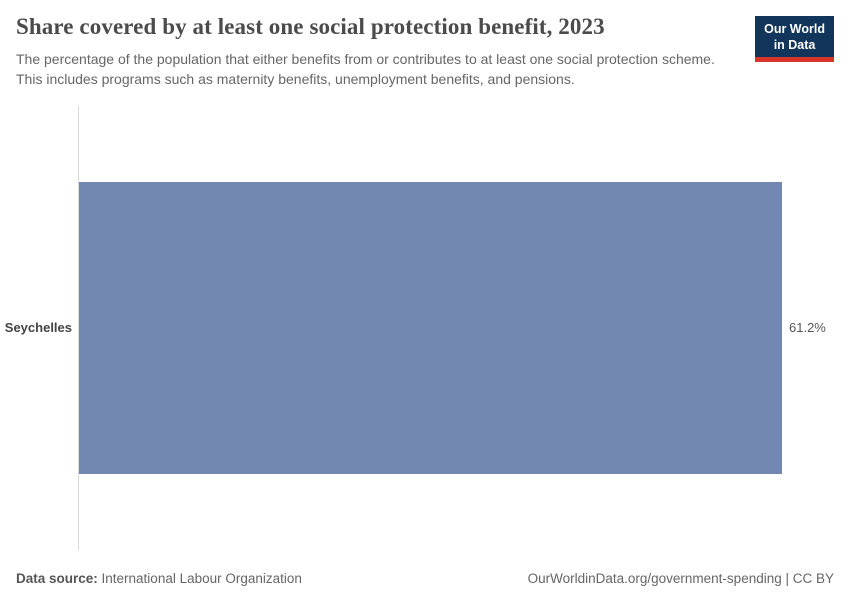  What do you see at coordinates (807, 328) in the screenshot?
I see `bar-value-label: 61.2%` at bounding box center [807, 328].